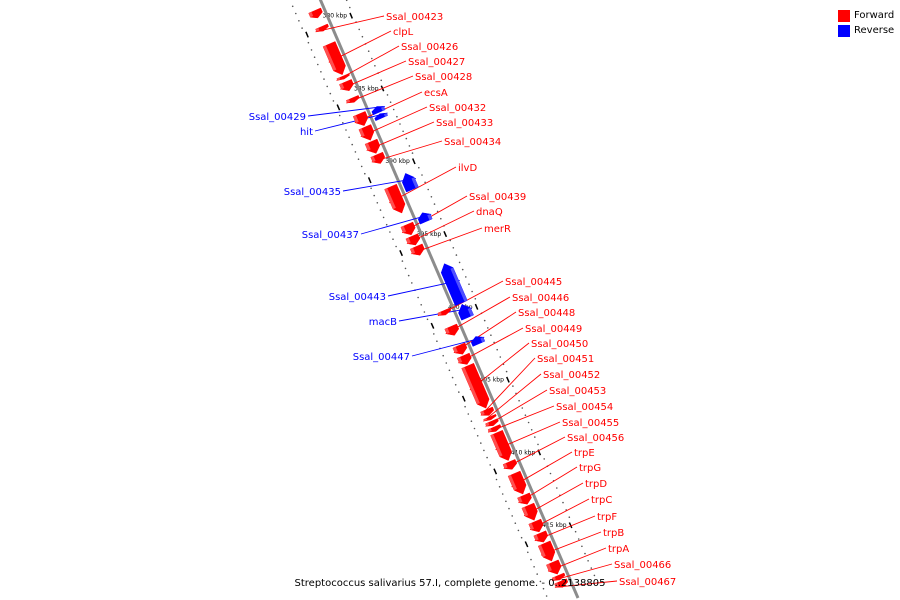  I want to click on gene-label-ssal-00435: Ssal_00435, so click(312, 192).